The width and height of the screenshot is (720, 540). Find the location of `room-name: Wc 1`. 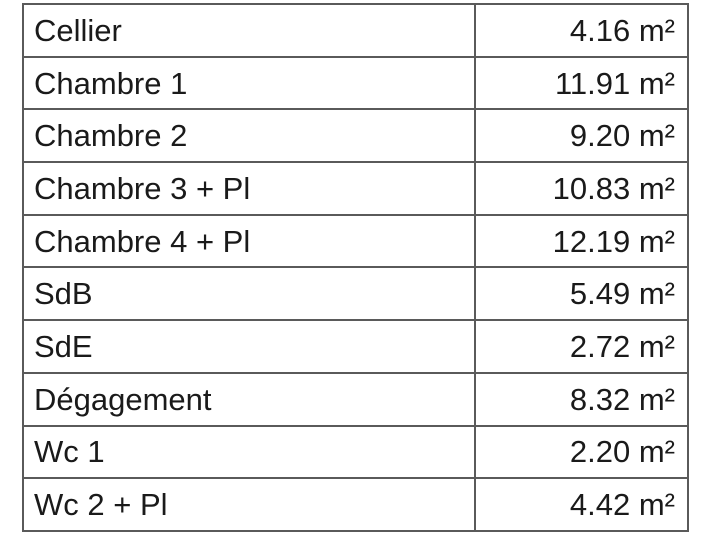

room-name: Wc 1 is located at coordinates (249, 452).